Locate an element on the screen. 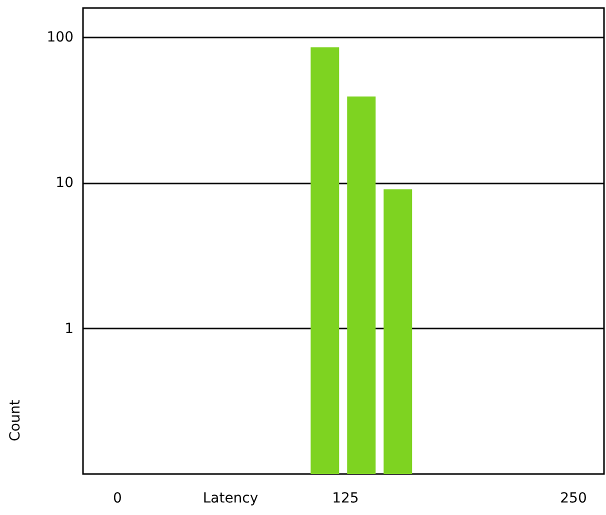  x-tick-label: 250 is located at coordinates (573, 498).